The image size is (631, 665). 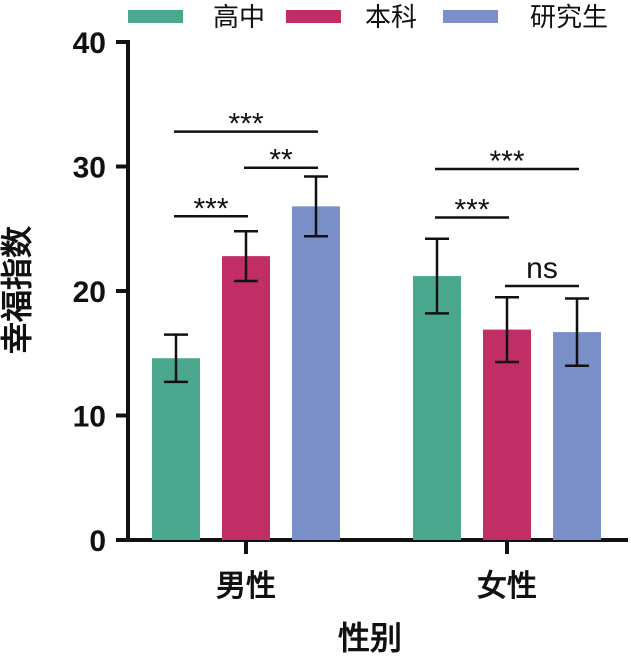 What do you see at coordinates (89, 43) in the screenshot?
I see `y-tick-label: 40` at bounding box center [89, 43].